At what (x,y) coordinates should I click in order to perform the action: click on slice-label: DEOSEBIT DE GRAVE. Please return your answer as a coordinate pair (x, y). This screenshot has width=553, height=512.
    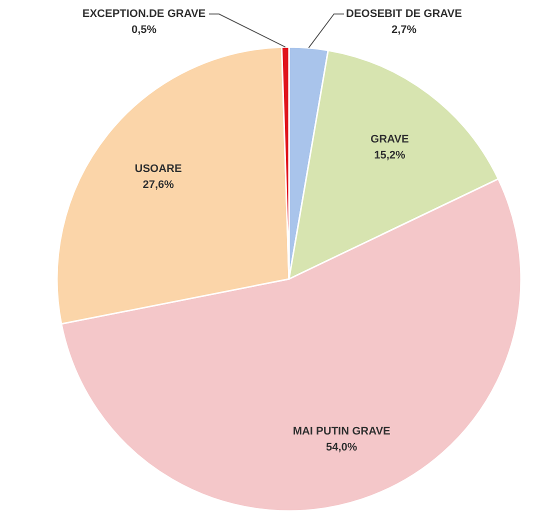
    Looking at the image, I should click on (404, 14).